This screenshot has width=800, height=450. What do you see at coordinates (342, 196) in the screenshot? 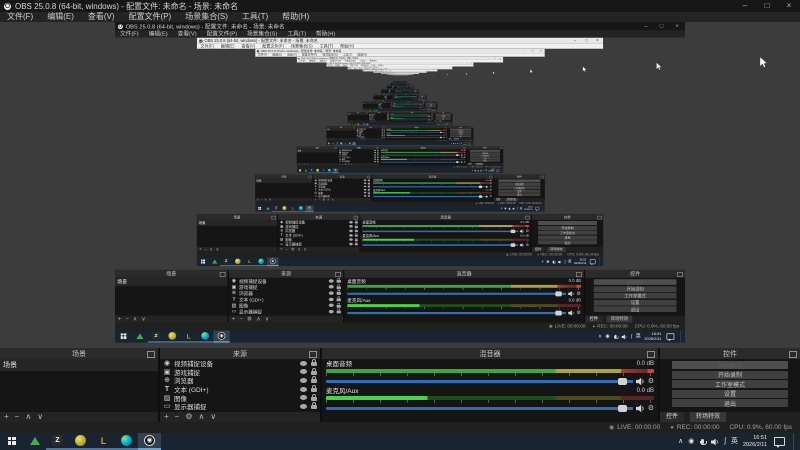
I see `source-row: ▭ 显示器捕捉` at bounding box center [342, 196].